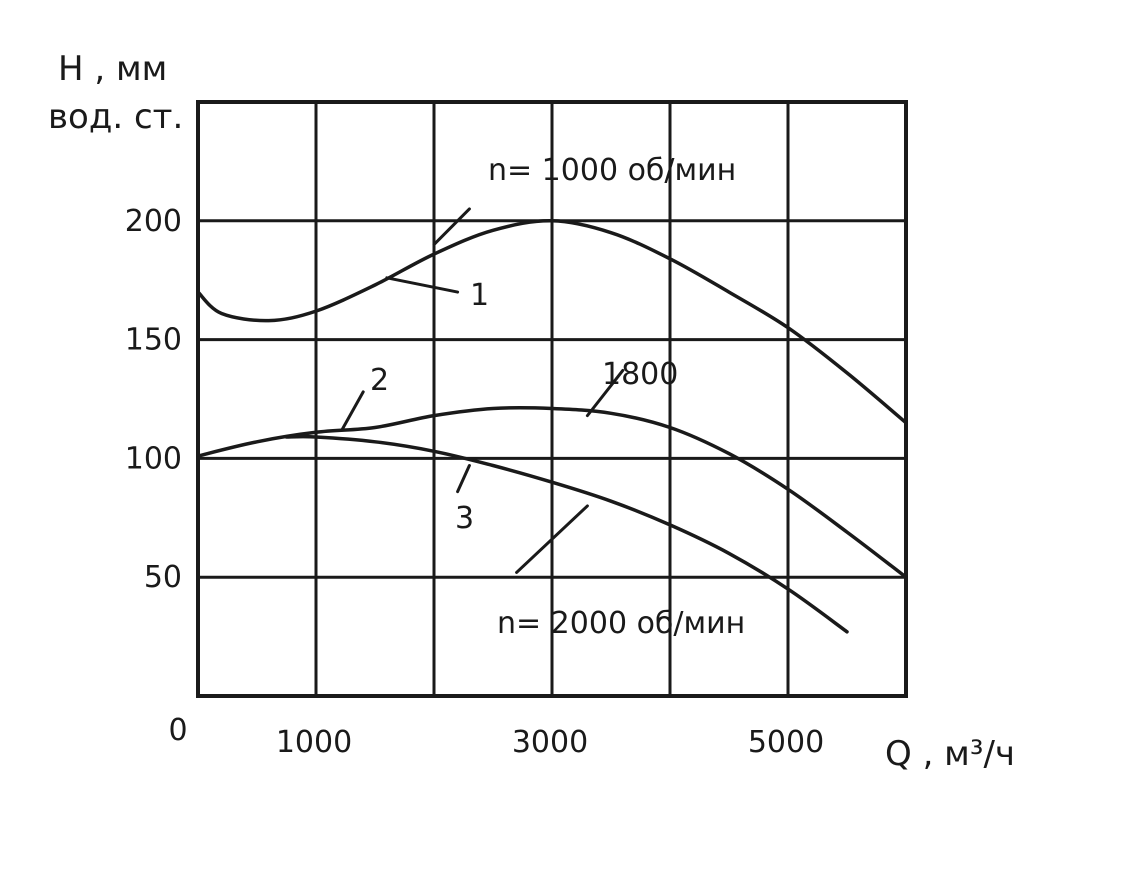 The height and width of the screenshot is (895, 1125). Describe the element at coordinates (464, 518) in the screenshot. I see `curve-label-3: 3` at that location.